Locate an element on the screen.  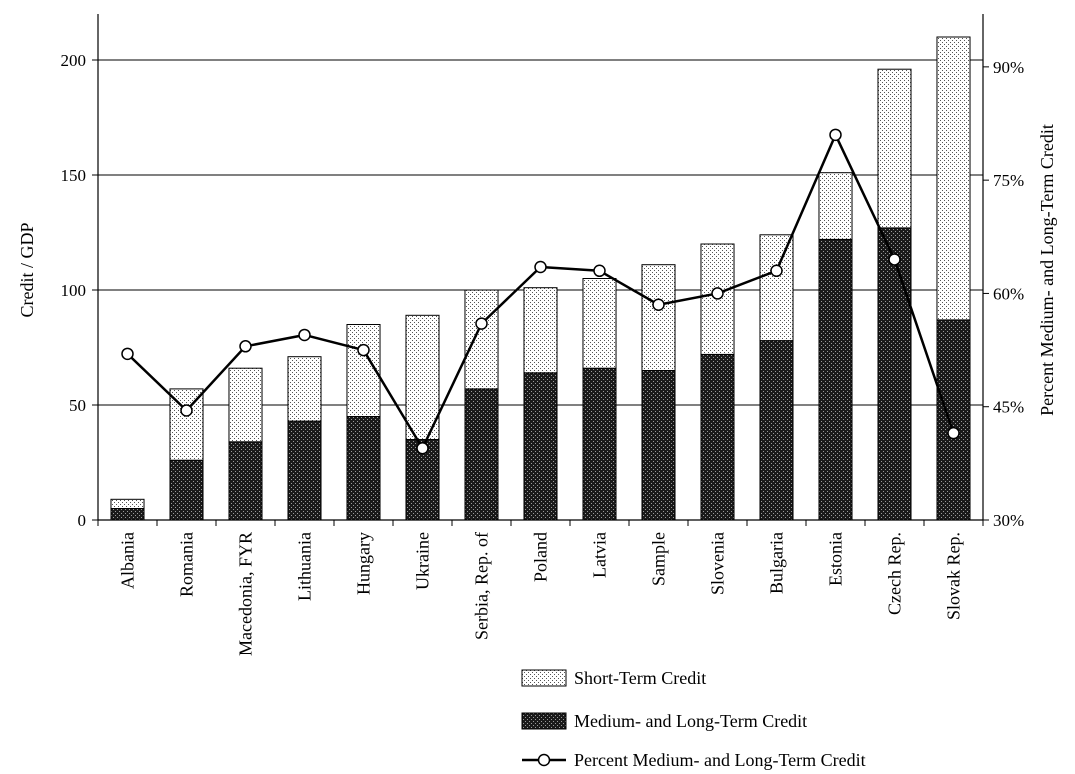
category-label-12: Estonia is located at coordinates (836, 559).